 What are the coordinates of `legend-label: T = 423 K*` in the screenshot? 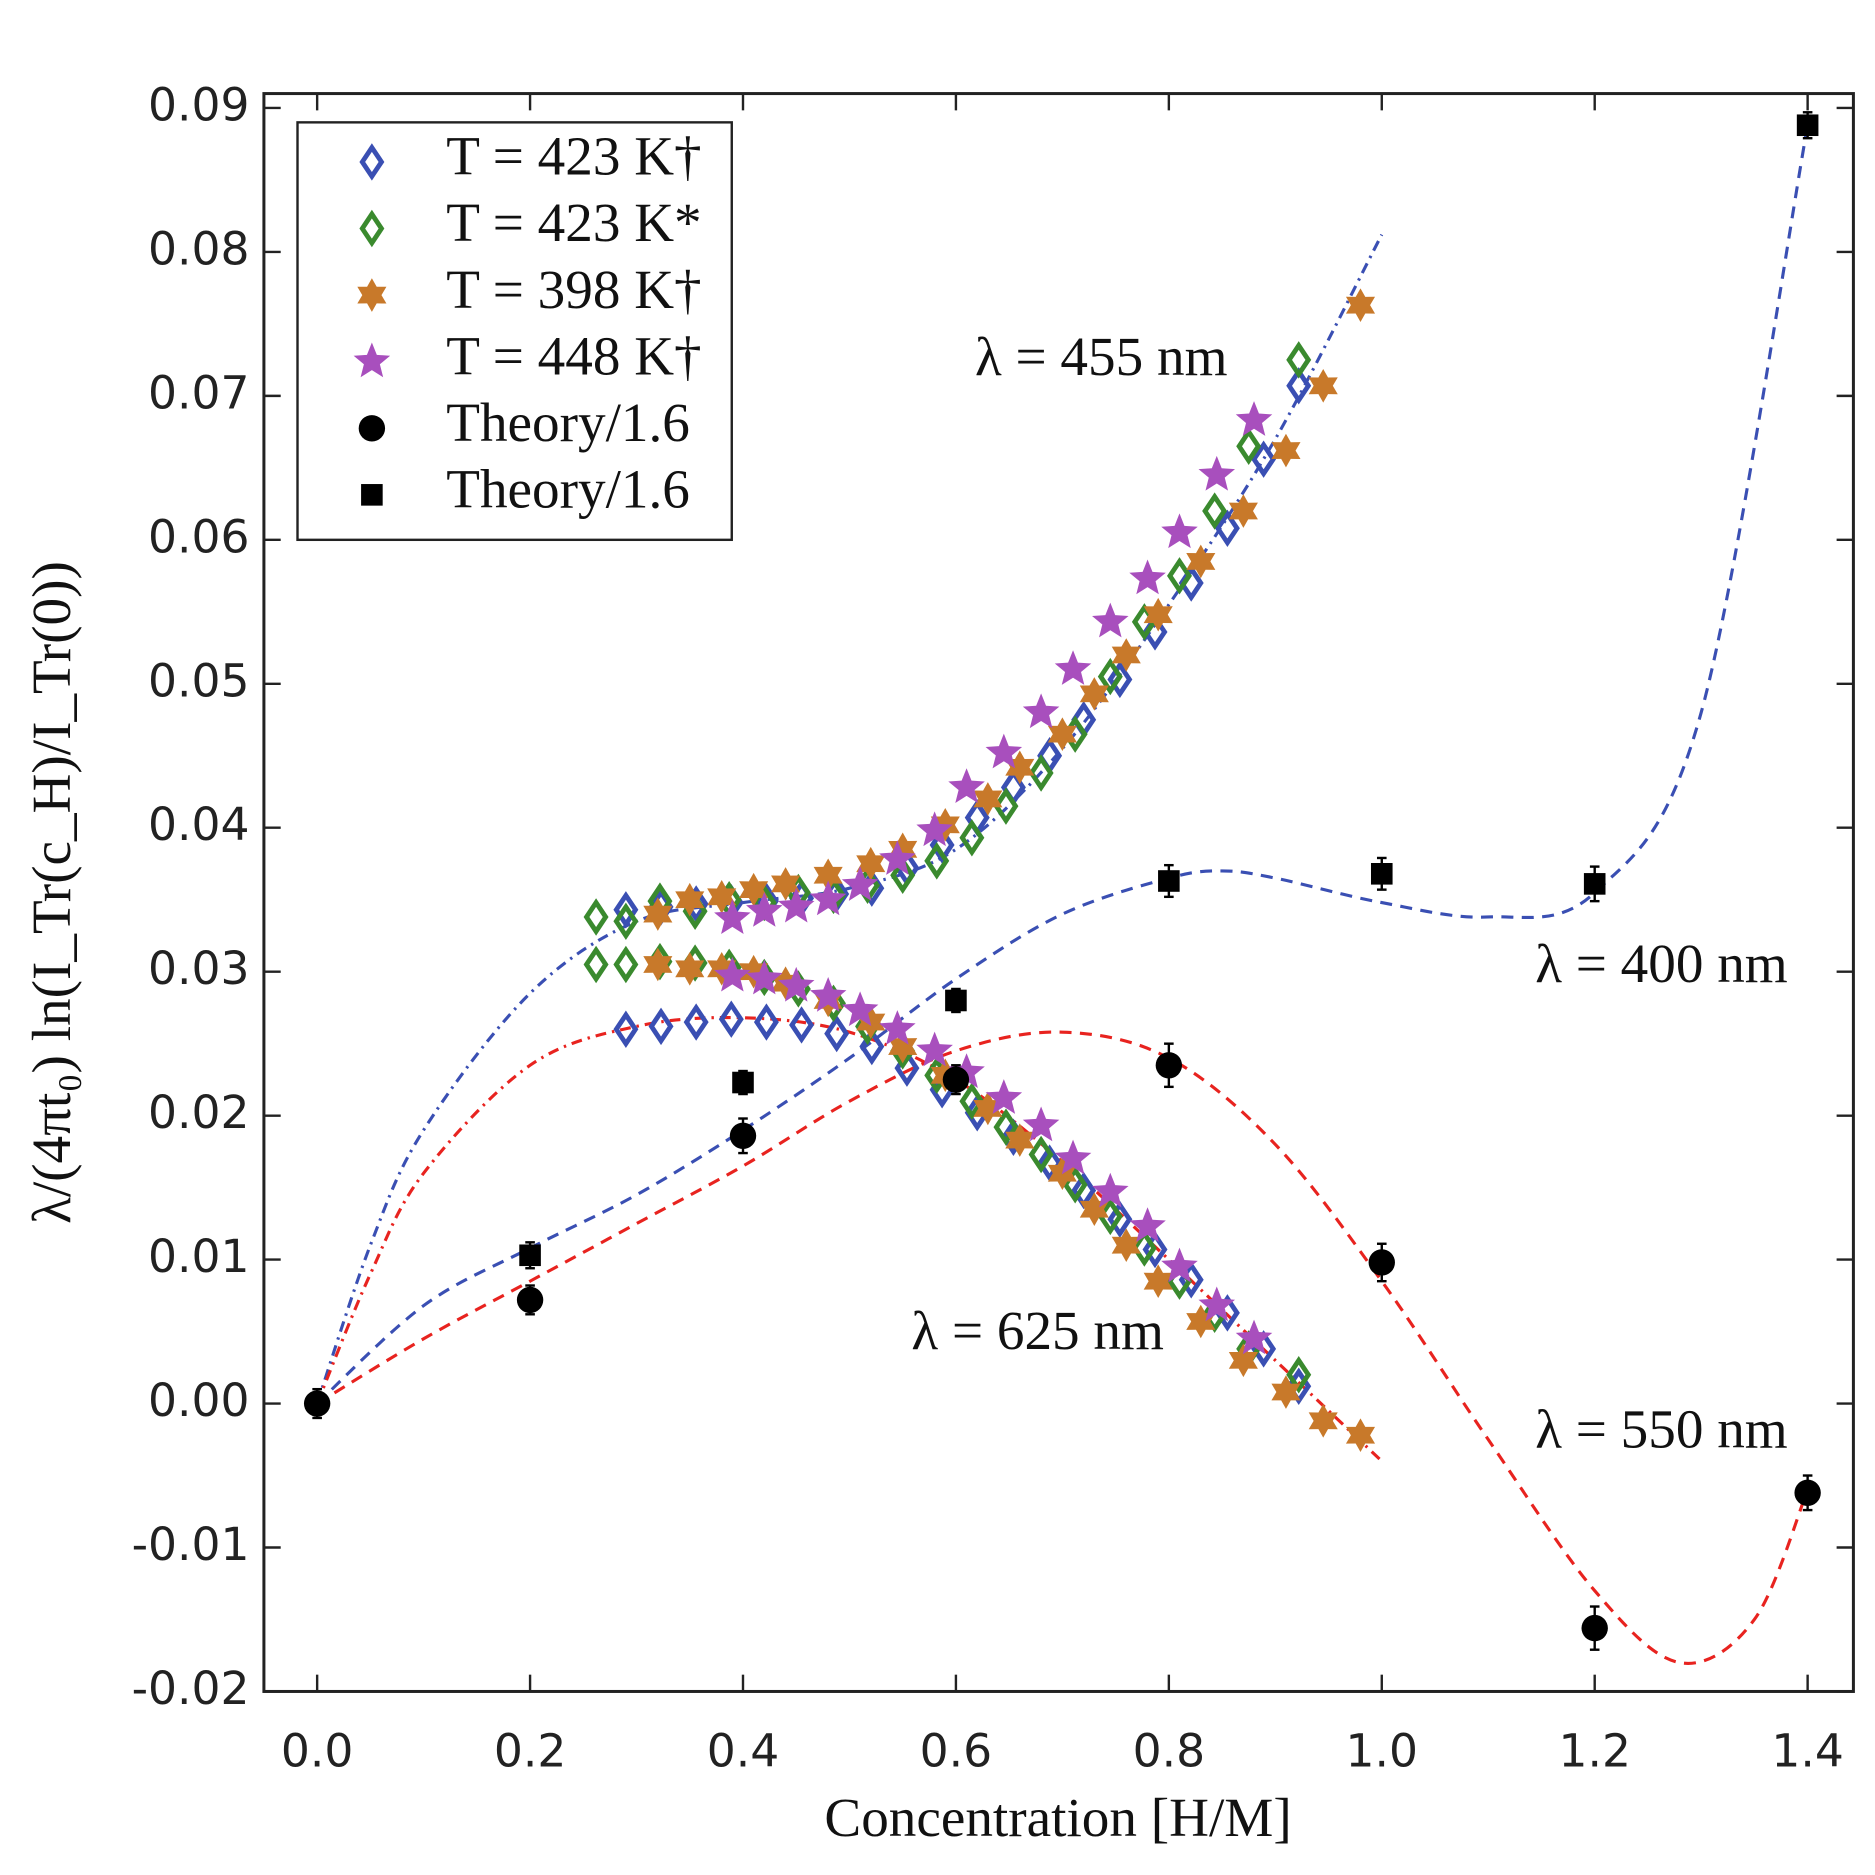 It's located at (573, 222).